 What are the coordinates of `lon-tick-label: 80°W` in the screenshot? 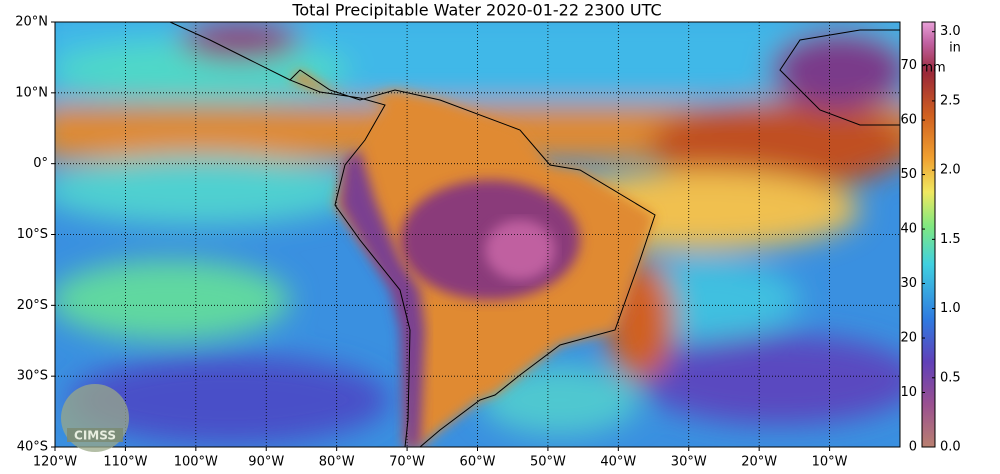 It's located at (337, 462).